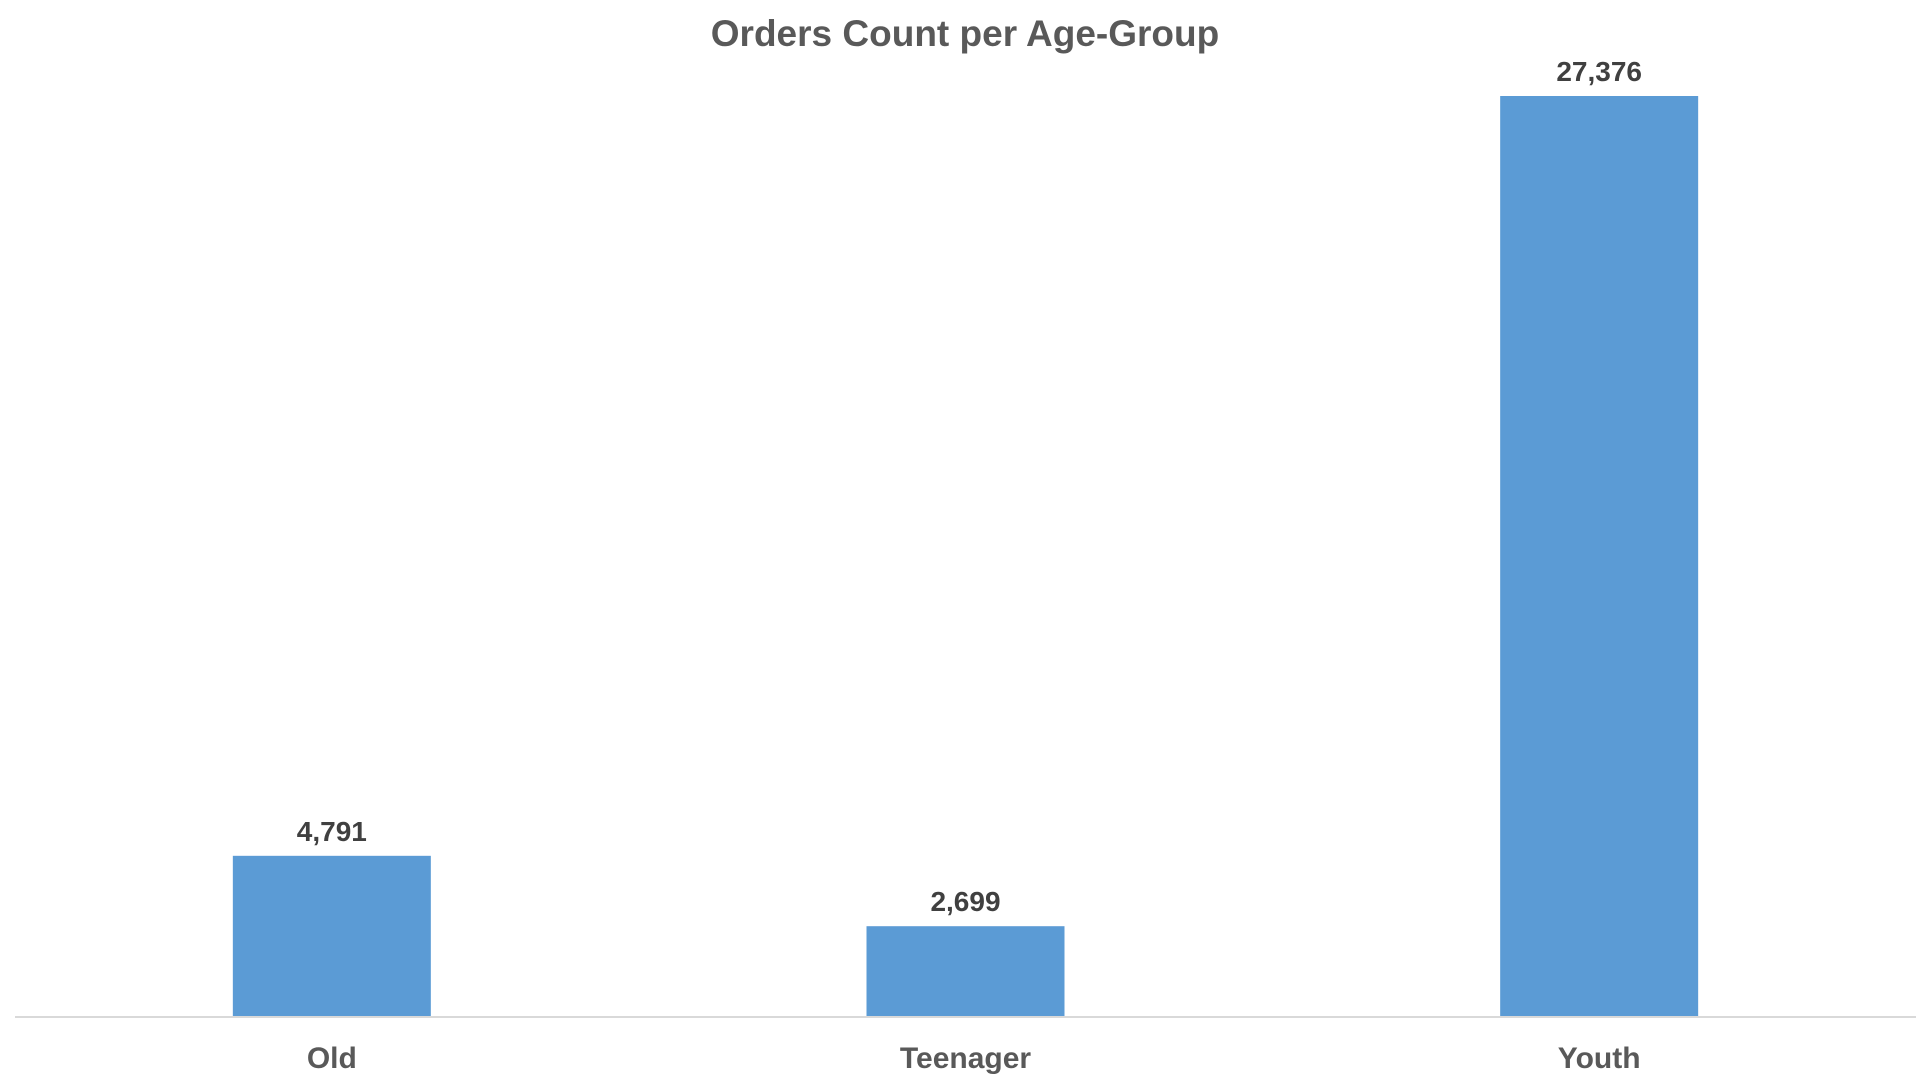 Image resolution: width=1920 pixels, height=1085 pixels. I want to click on category-label-old: Old, so click(332, 1058).